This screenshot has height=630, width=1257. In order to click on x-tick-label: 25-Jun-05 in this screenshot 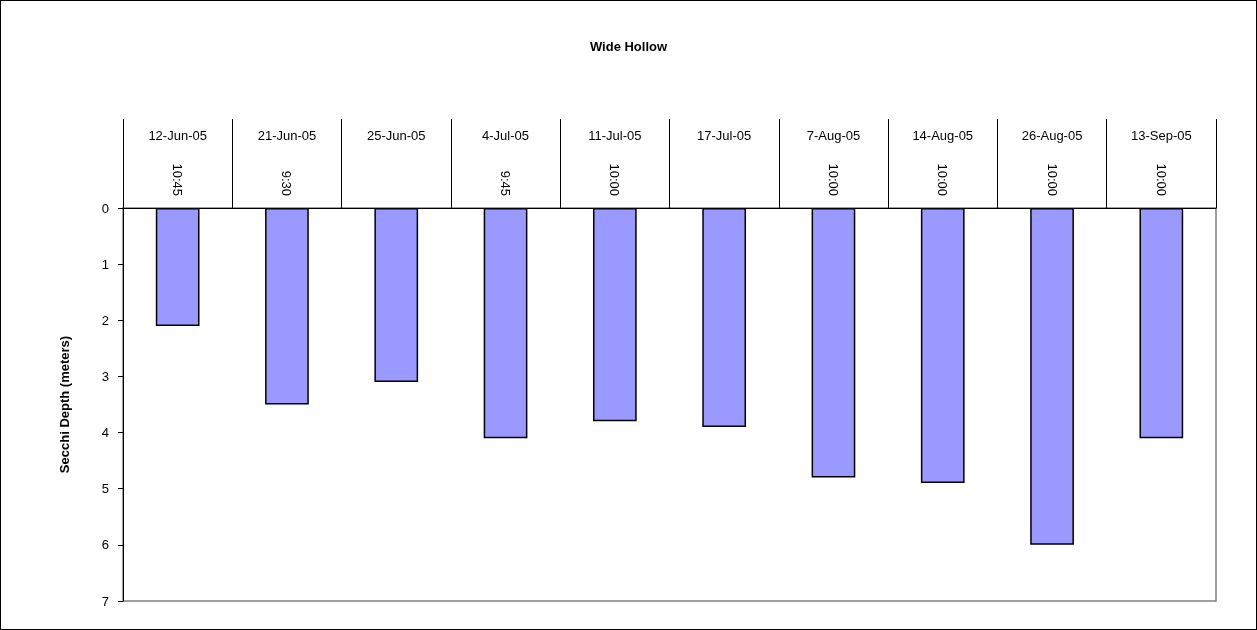, I will do `click(396, 135)`.